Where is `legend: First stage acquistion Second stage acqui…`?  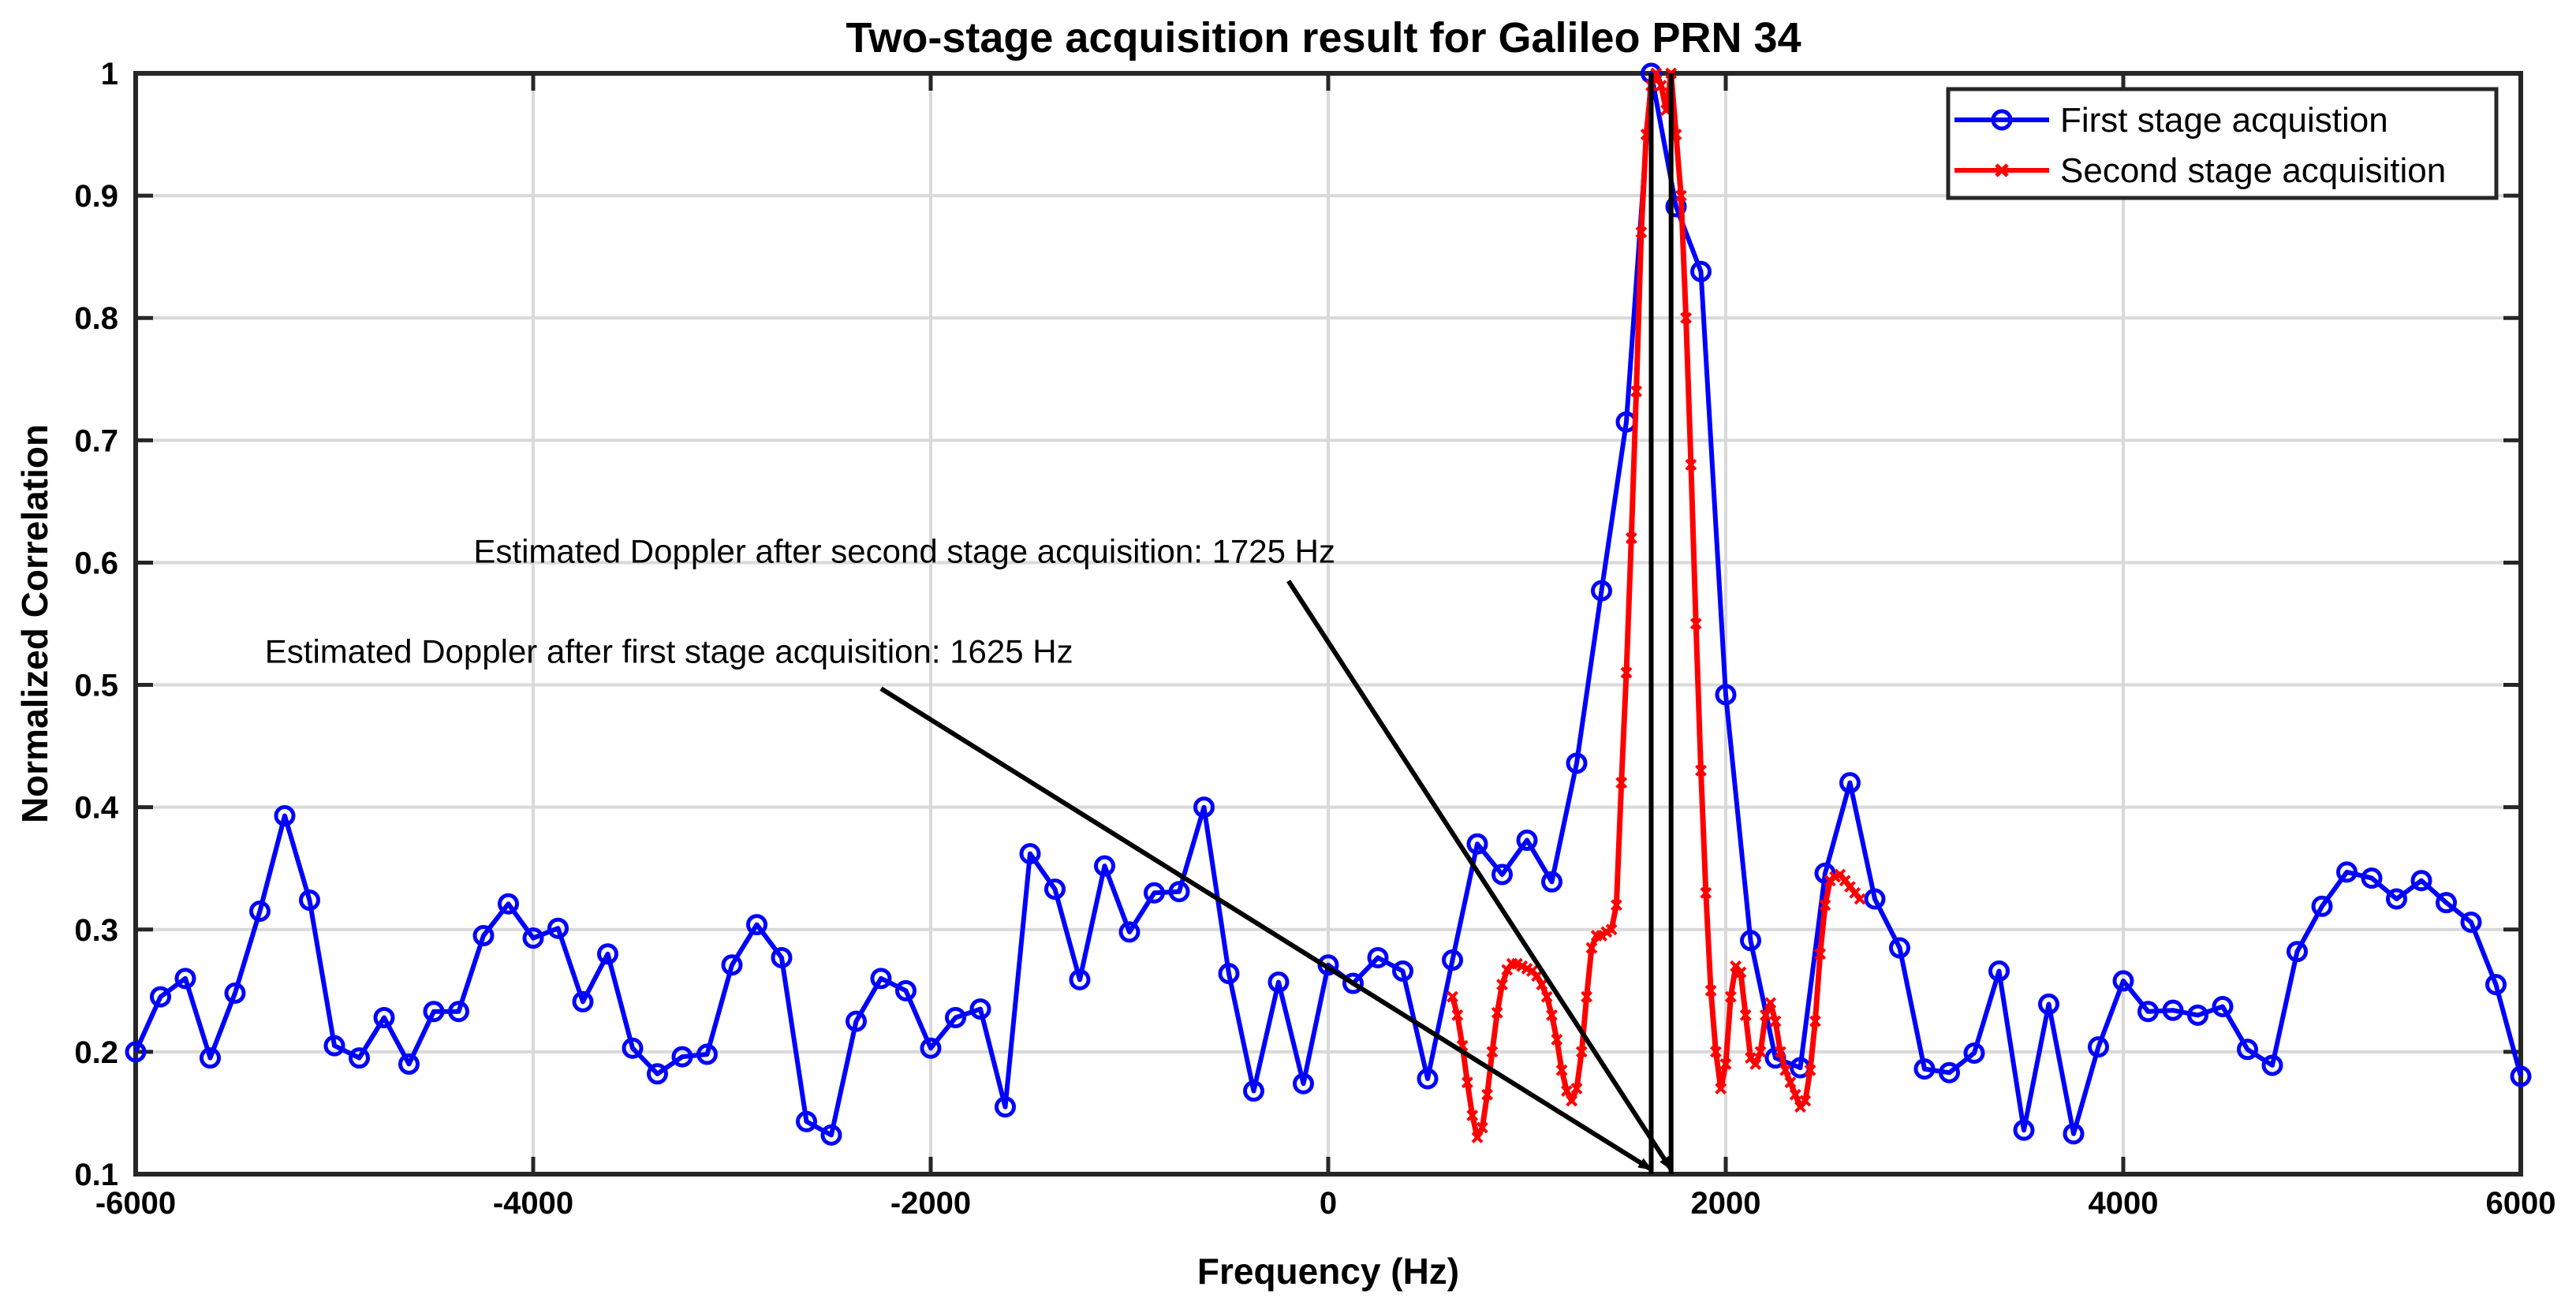
legend: First stage acquistion Second stage acqui… is located at coordinates (2222, 143).